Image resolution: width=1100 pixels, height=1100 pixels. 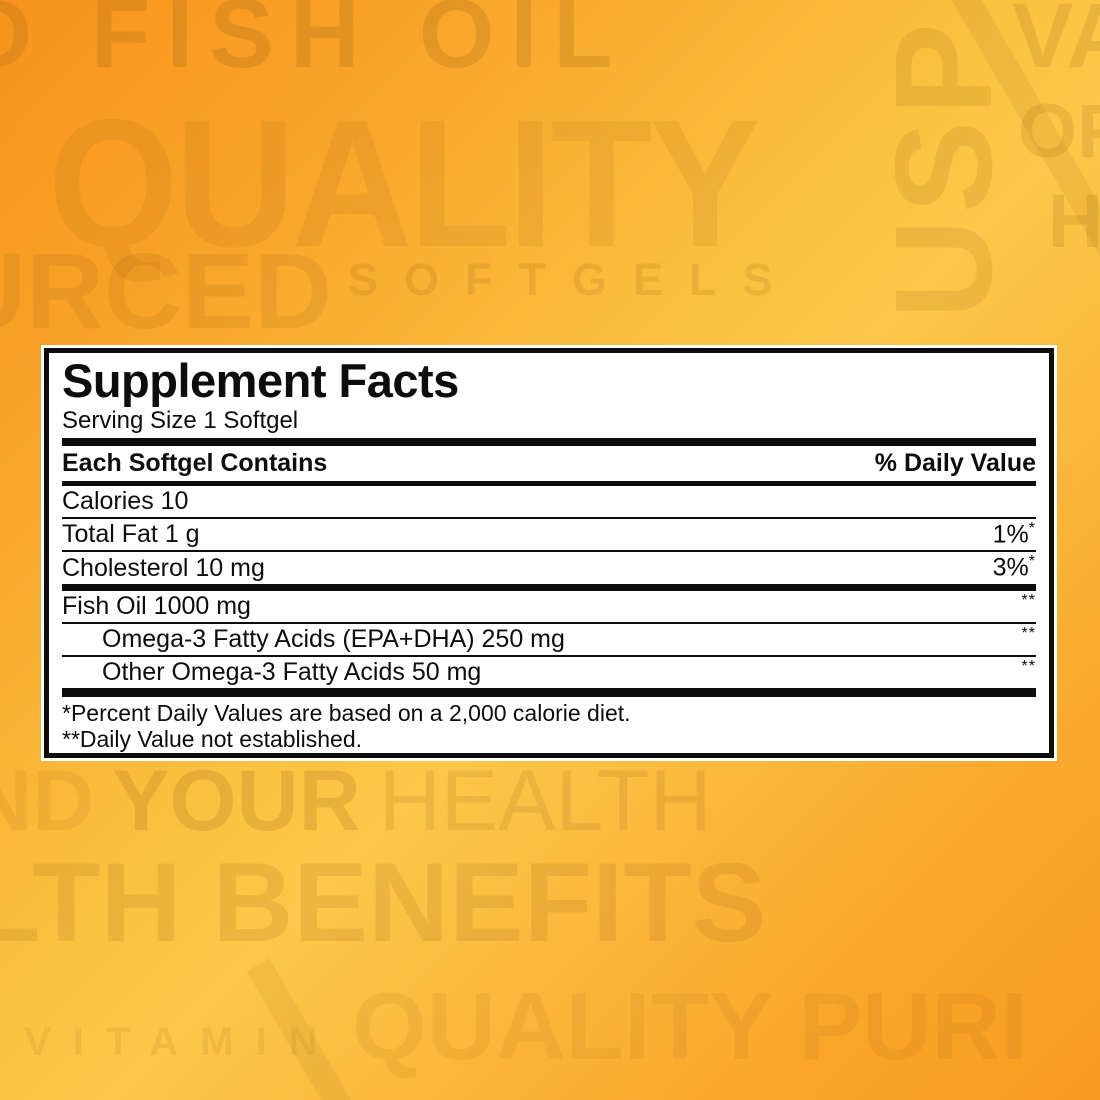 What do you see at coordinates (545, 801) in the screenshot?
I see `watermark-your-health-health: HEALTH` at bounding box center [545, 801].